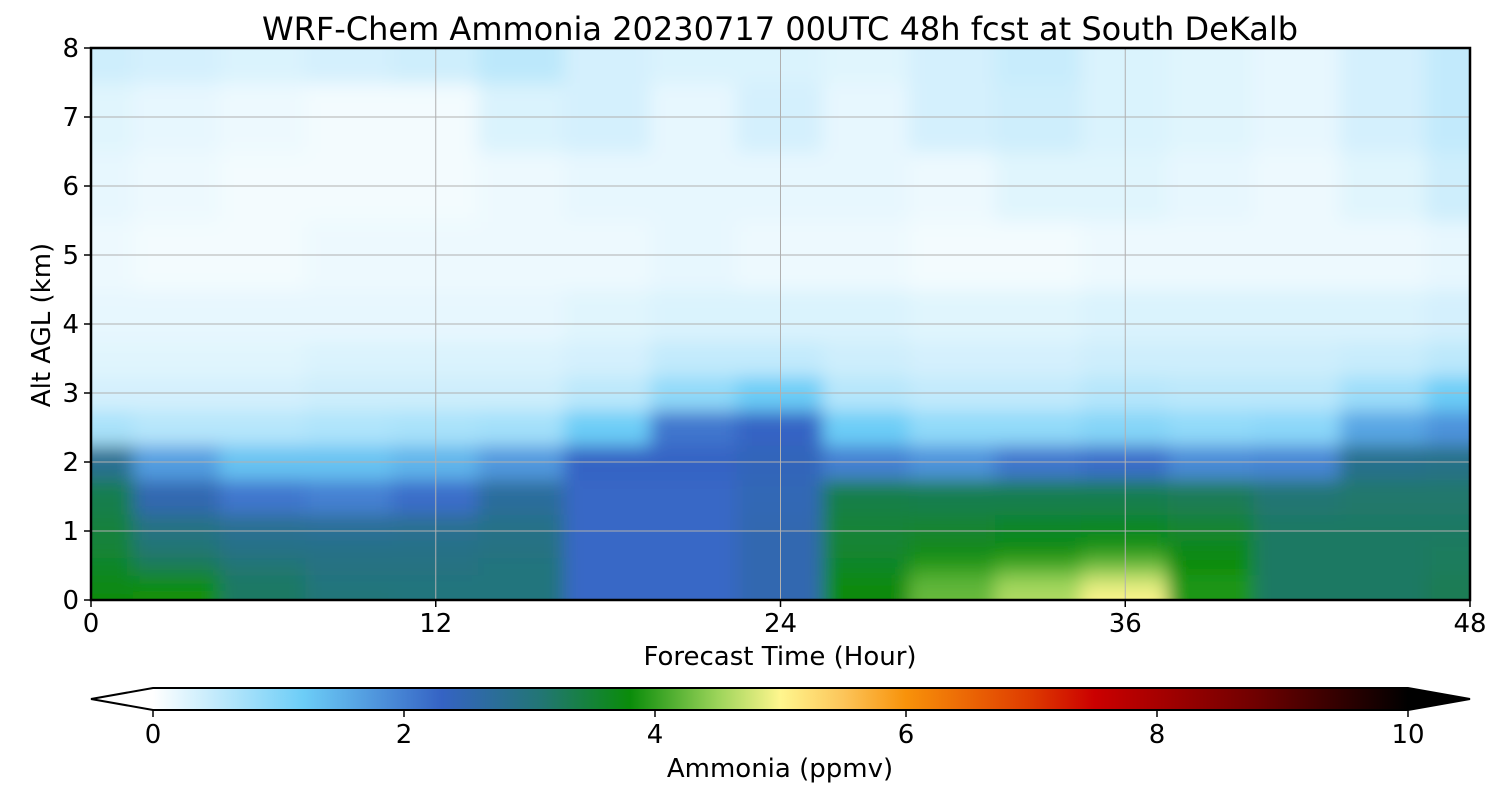  I want to click on y-axis-label: Alt AGL (km), so click(42, 325).